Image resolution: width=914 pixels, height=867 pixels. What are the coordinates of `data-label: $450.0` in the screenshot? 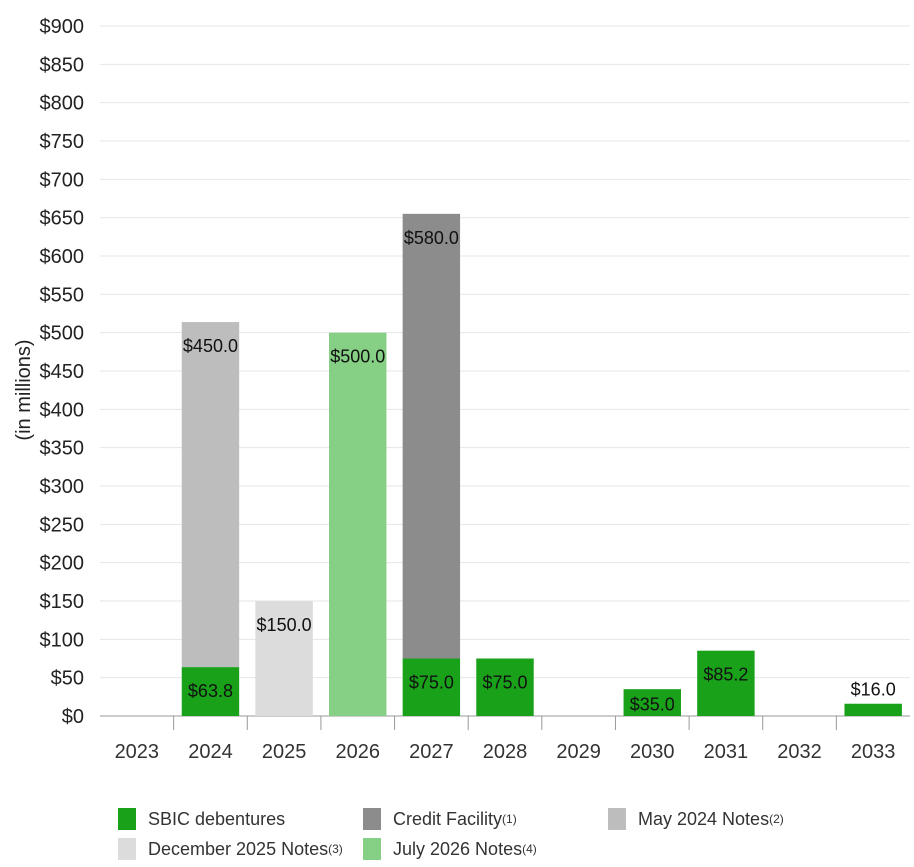 It's located at (210, 346).